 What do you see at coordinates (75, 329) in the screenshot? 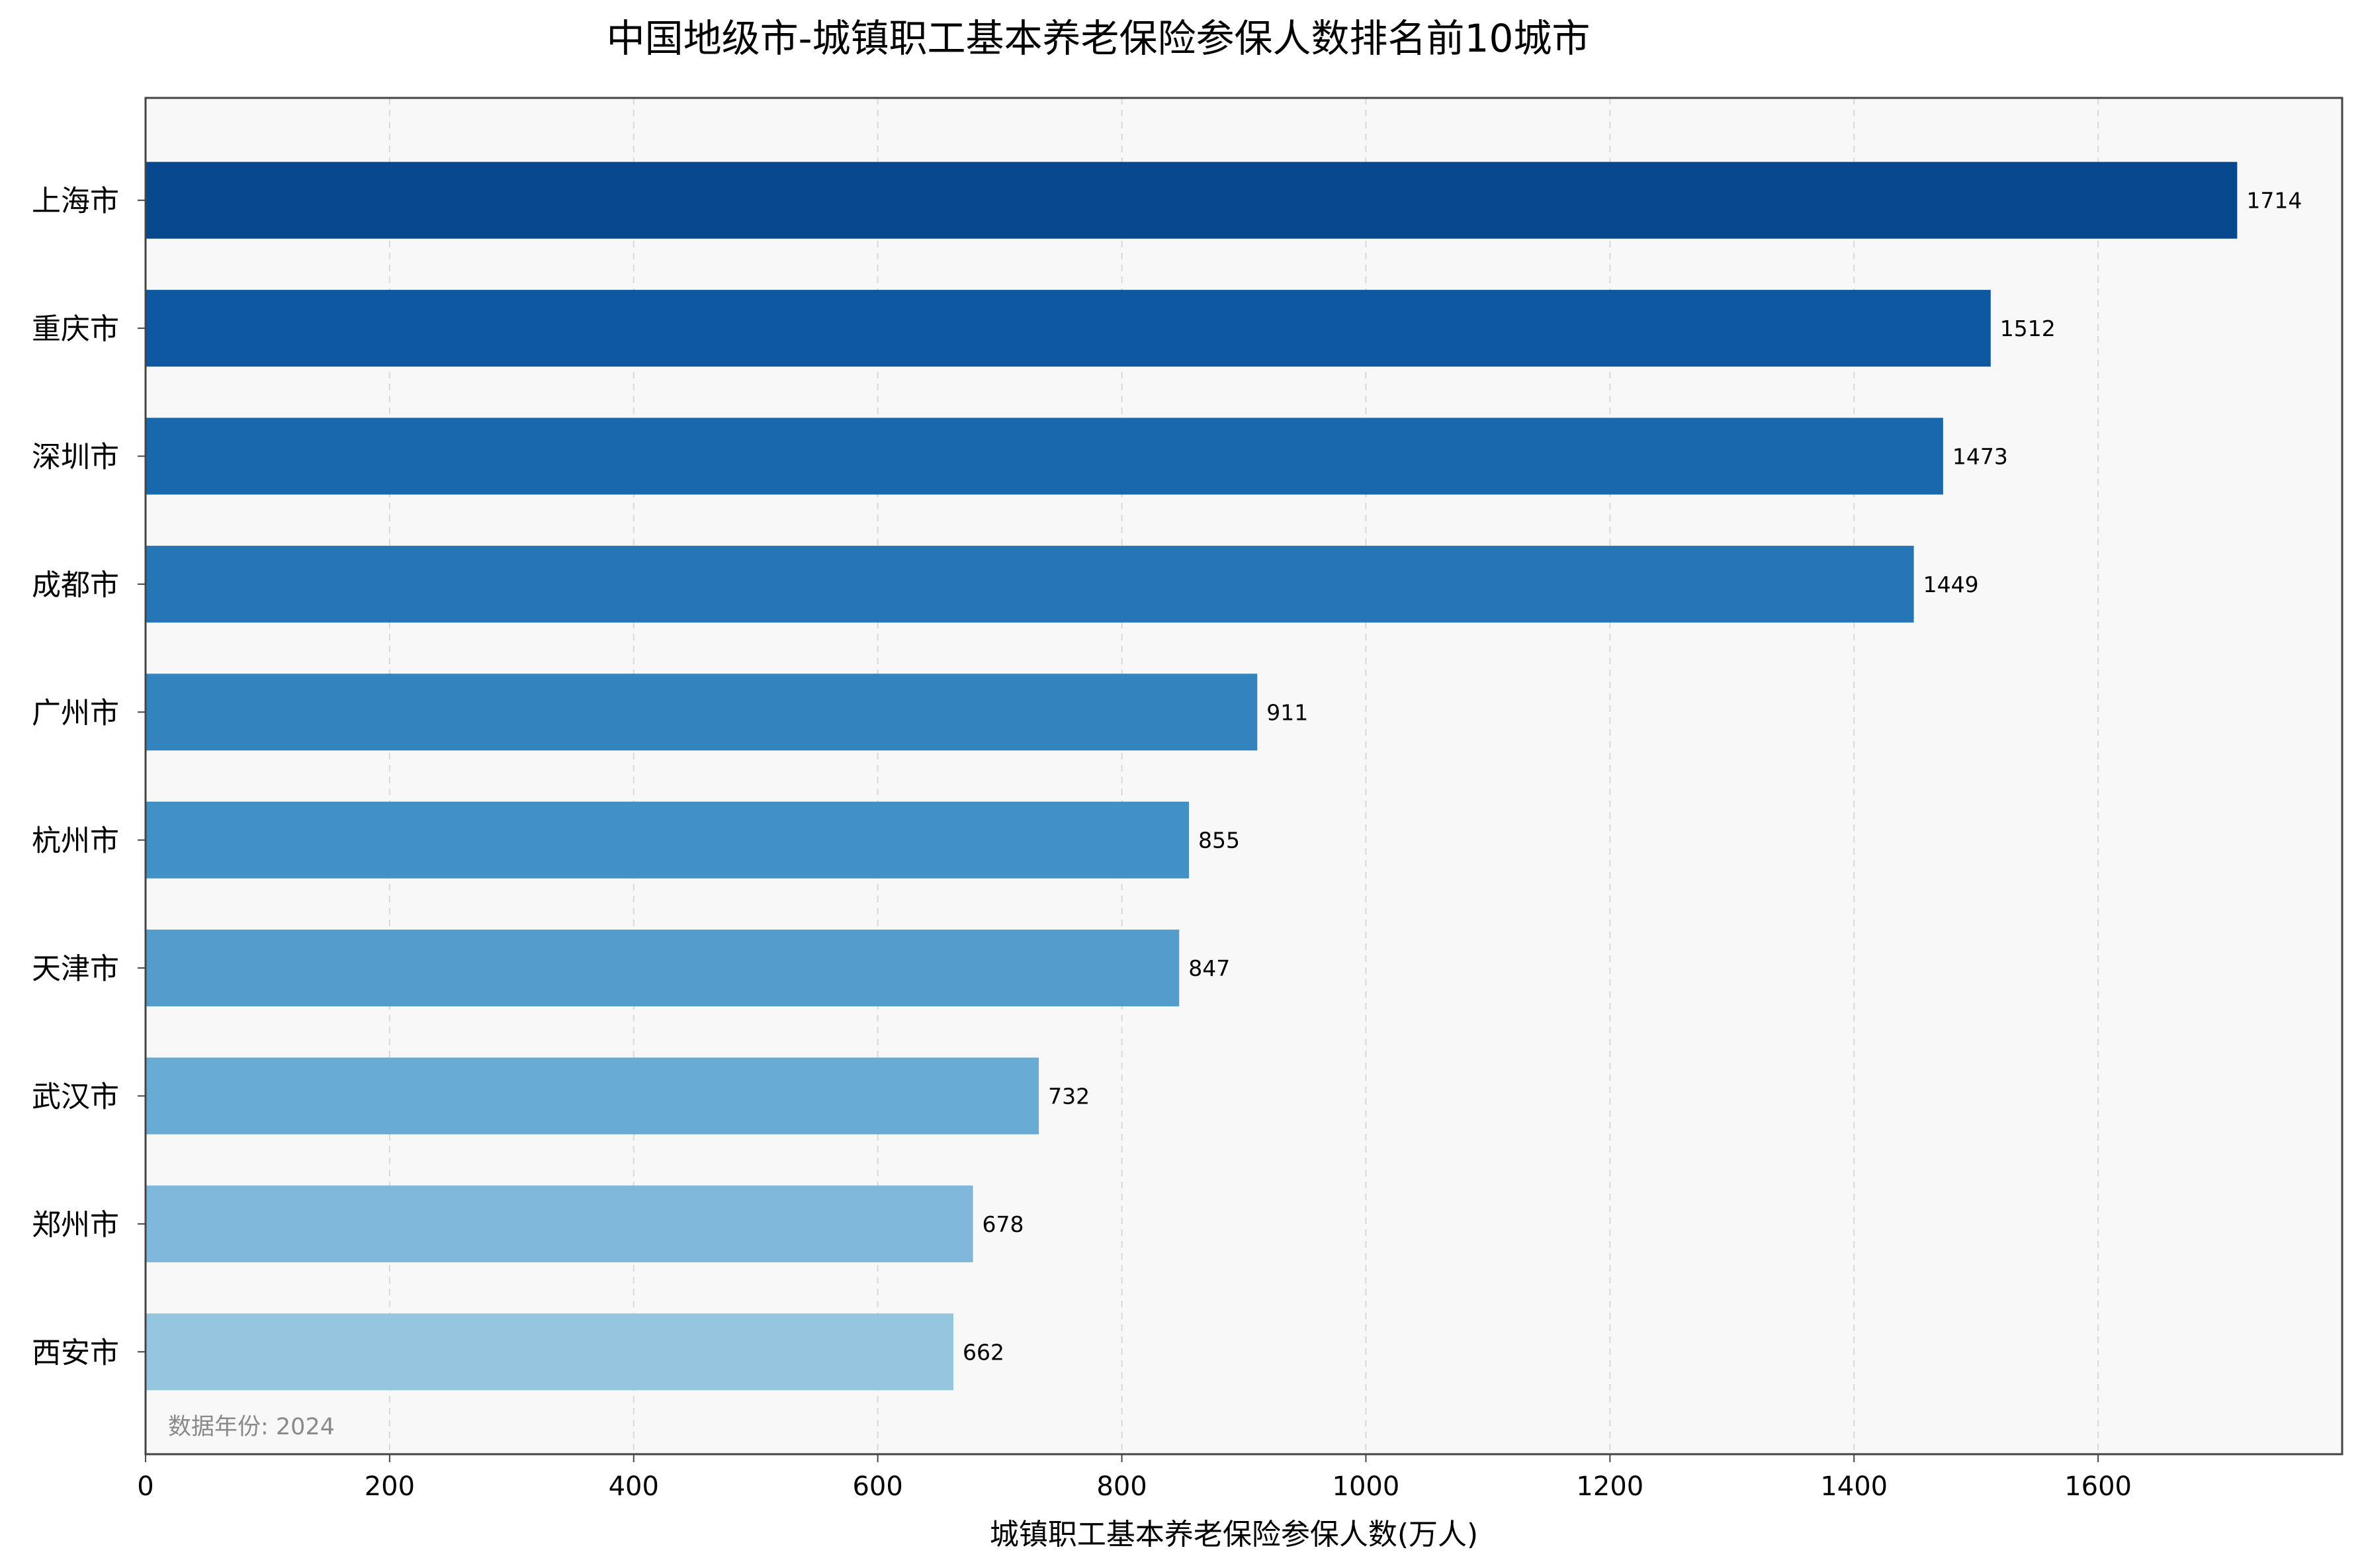
I see `y-tick-label: 重庆市` at bounding box center [75, 329].